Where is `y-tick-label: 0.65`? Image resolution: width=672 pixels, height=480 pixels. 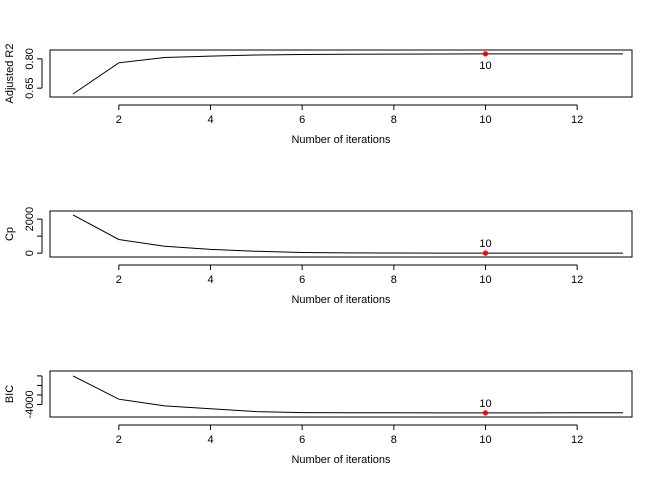
y-tick-label: 0.65 is located at coordinates (30, 87).